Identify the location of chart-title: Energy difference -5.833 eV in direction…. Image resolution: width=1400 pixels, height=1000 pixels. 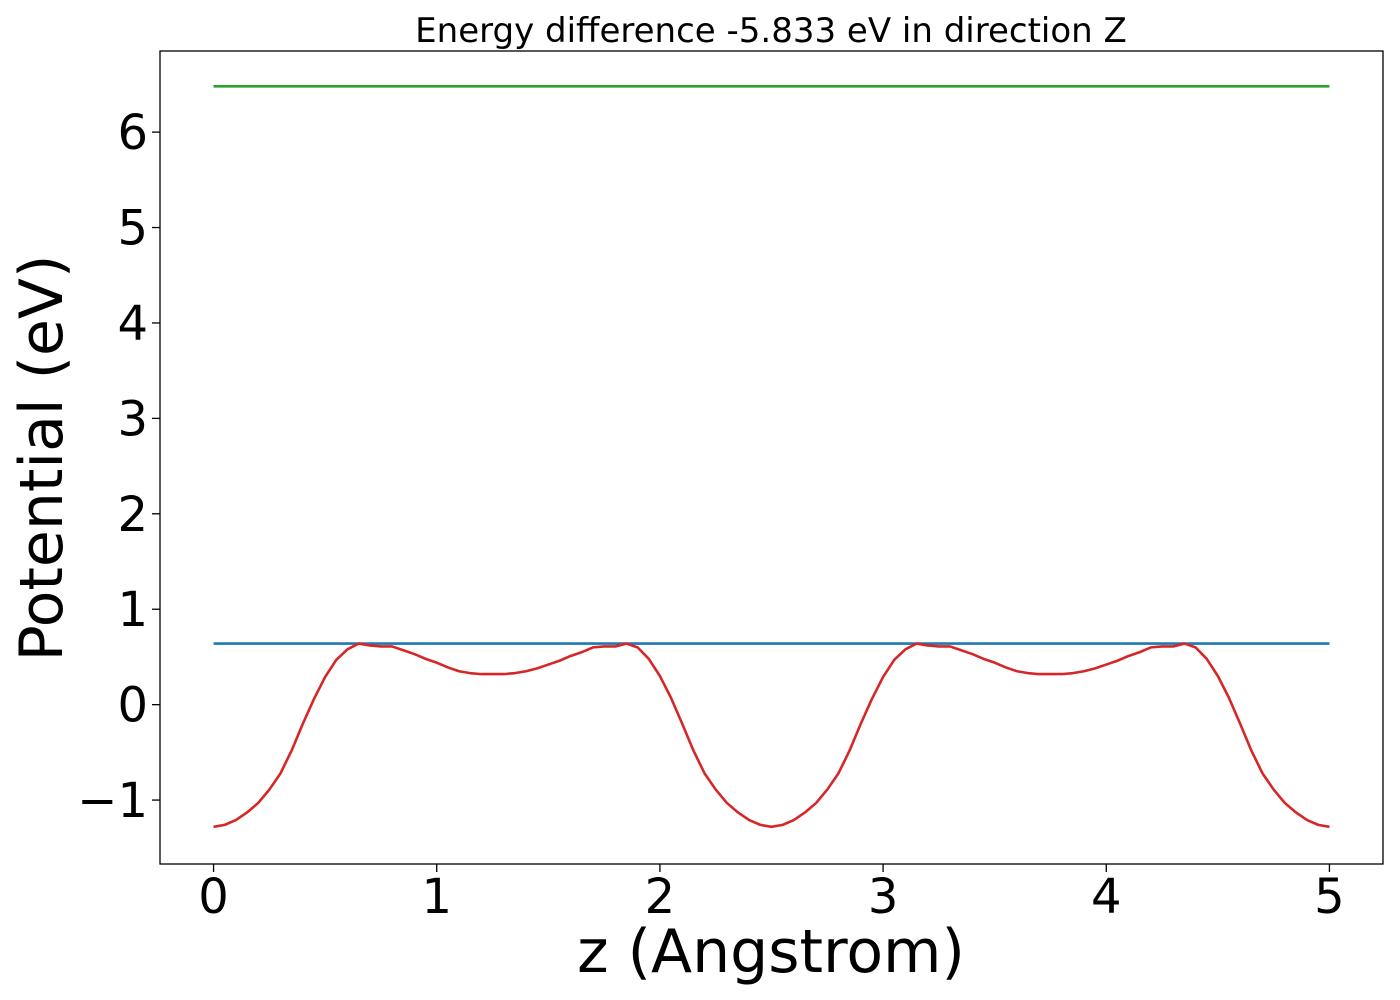
(771, 31).